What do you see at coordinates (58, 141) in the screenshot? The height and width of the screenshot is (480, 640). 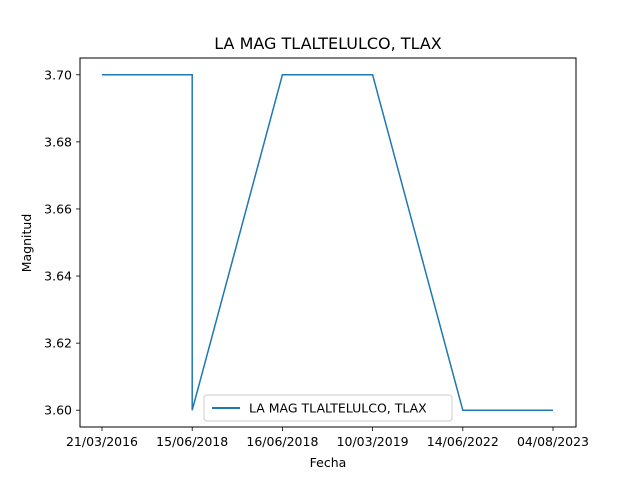 I see `y-tick-label: 3.68` at bounding box center [58, 141].